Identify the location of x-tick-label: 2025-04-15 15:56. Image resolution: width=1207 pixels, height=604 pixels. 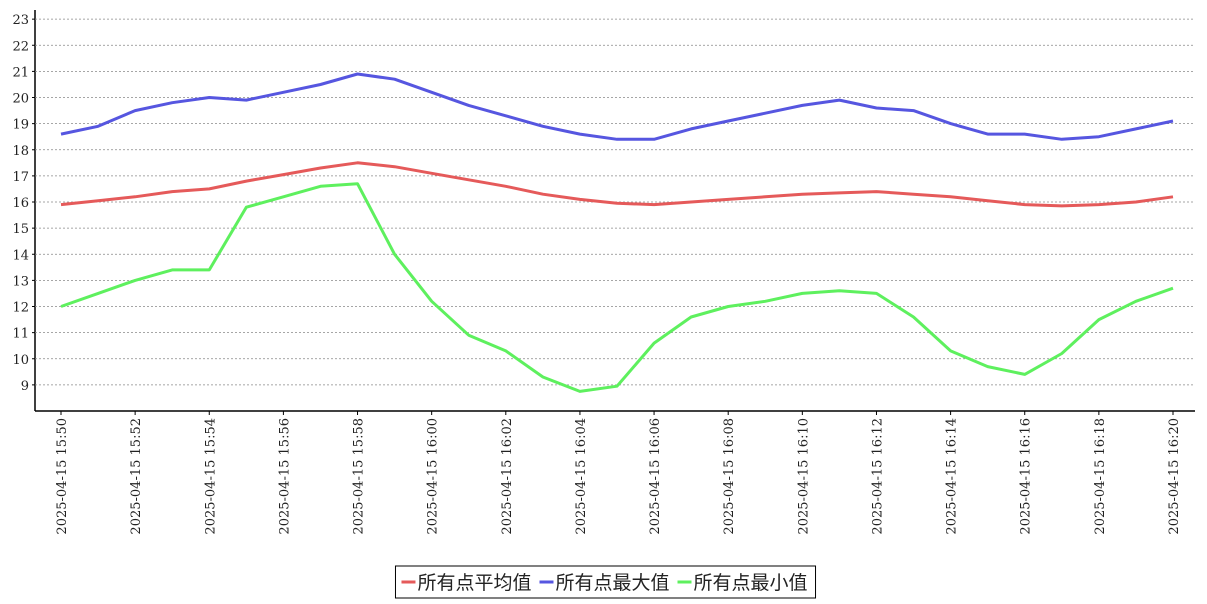
(284, 476).